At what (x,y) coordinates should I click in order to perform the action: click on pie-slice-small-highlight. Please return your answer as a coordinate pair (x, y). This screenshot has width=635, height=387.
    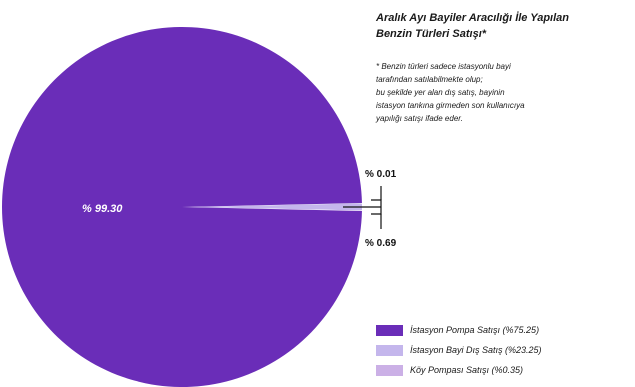
    Looking at the image, I should click on (276, 207).